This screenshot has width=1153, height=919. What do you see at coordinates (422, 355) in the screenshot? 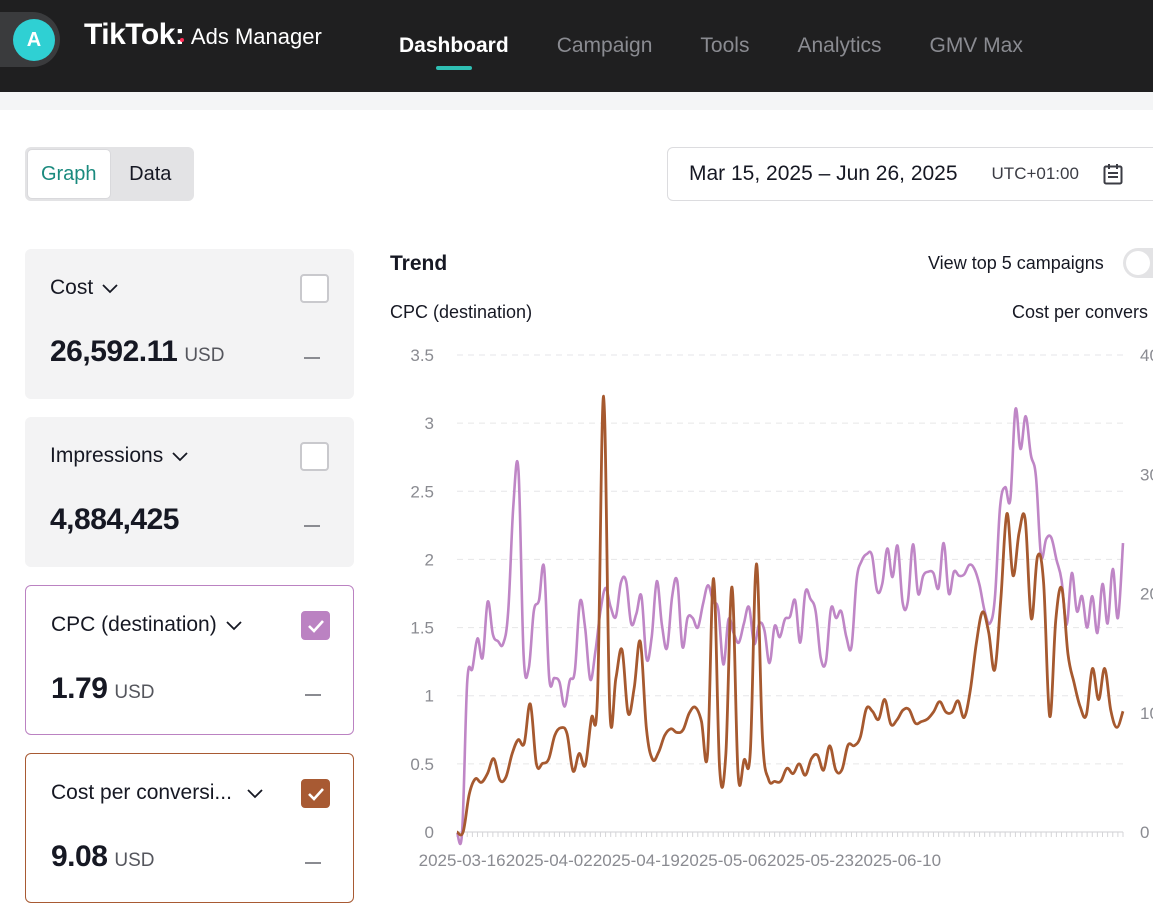
I see `y-left-tick-label: 3.5` at bounding box center [422, 355].